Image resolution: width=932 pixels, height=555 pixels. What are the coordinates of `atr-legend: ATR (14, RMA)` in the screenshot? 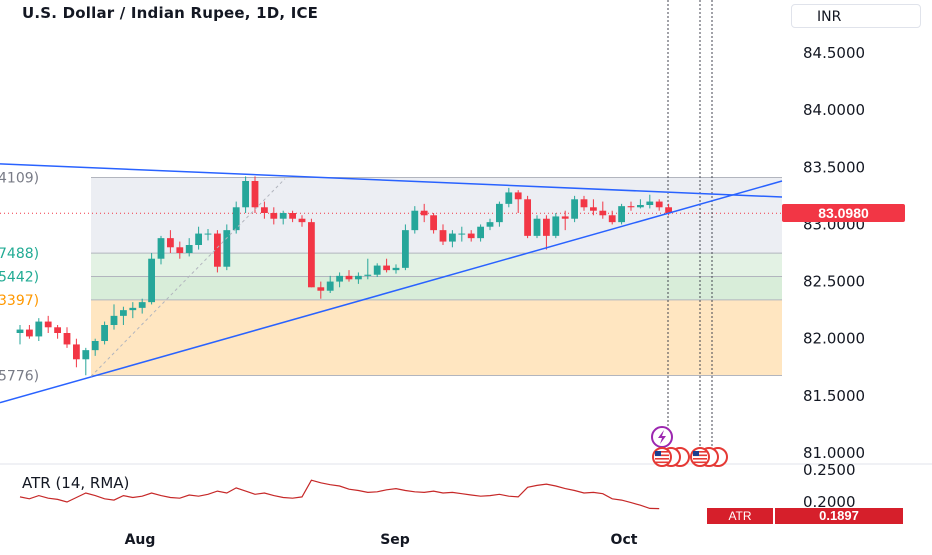 It's located at (76, 483).